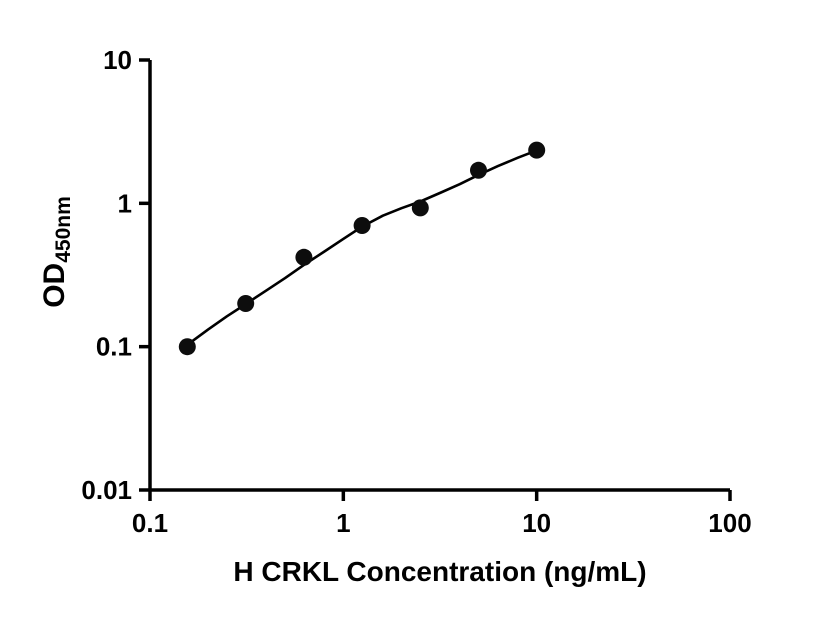  I want to click on x-tick-label: 1, so click(343, 523).